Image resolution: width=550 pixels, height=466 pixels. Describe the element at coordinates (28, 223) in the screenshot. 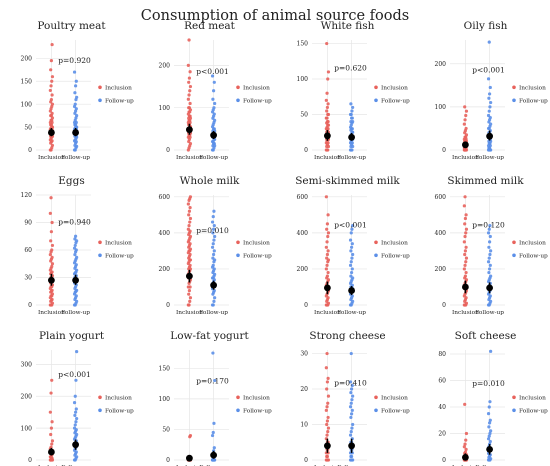

I see `y-tick-label: 90` at that location.